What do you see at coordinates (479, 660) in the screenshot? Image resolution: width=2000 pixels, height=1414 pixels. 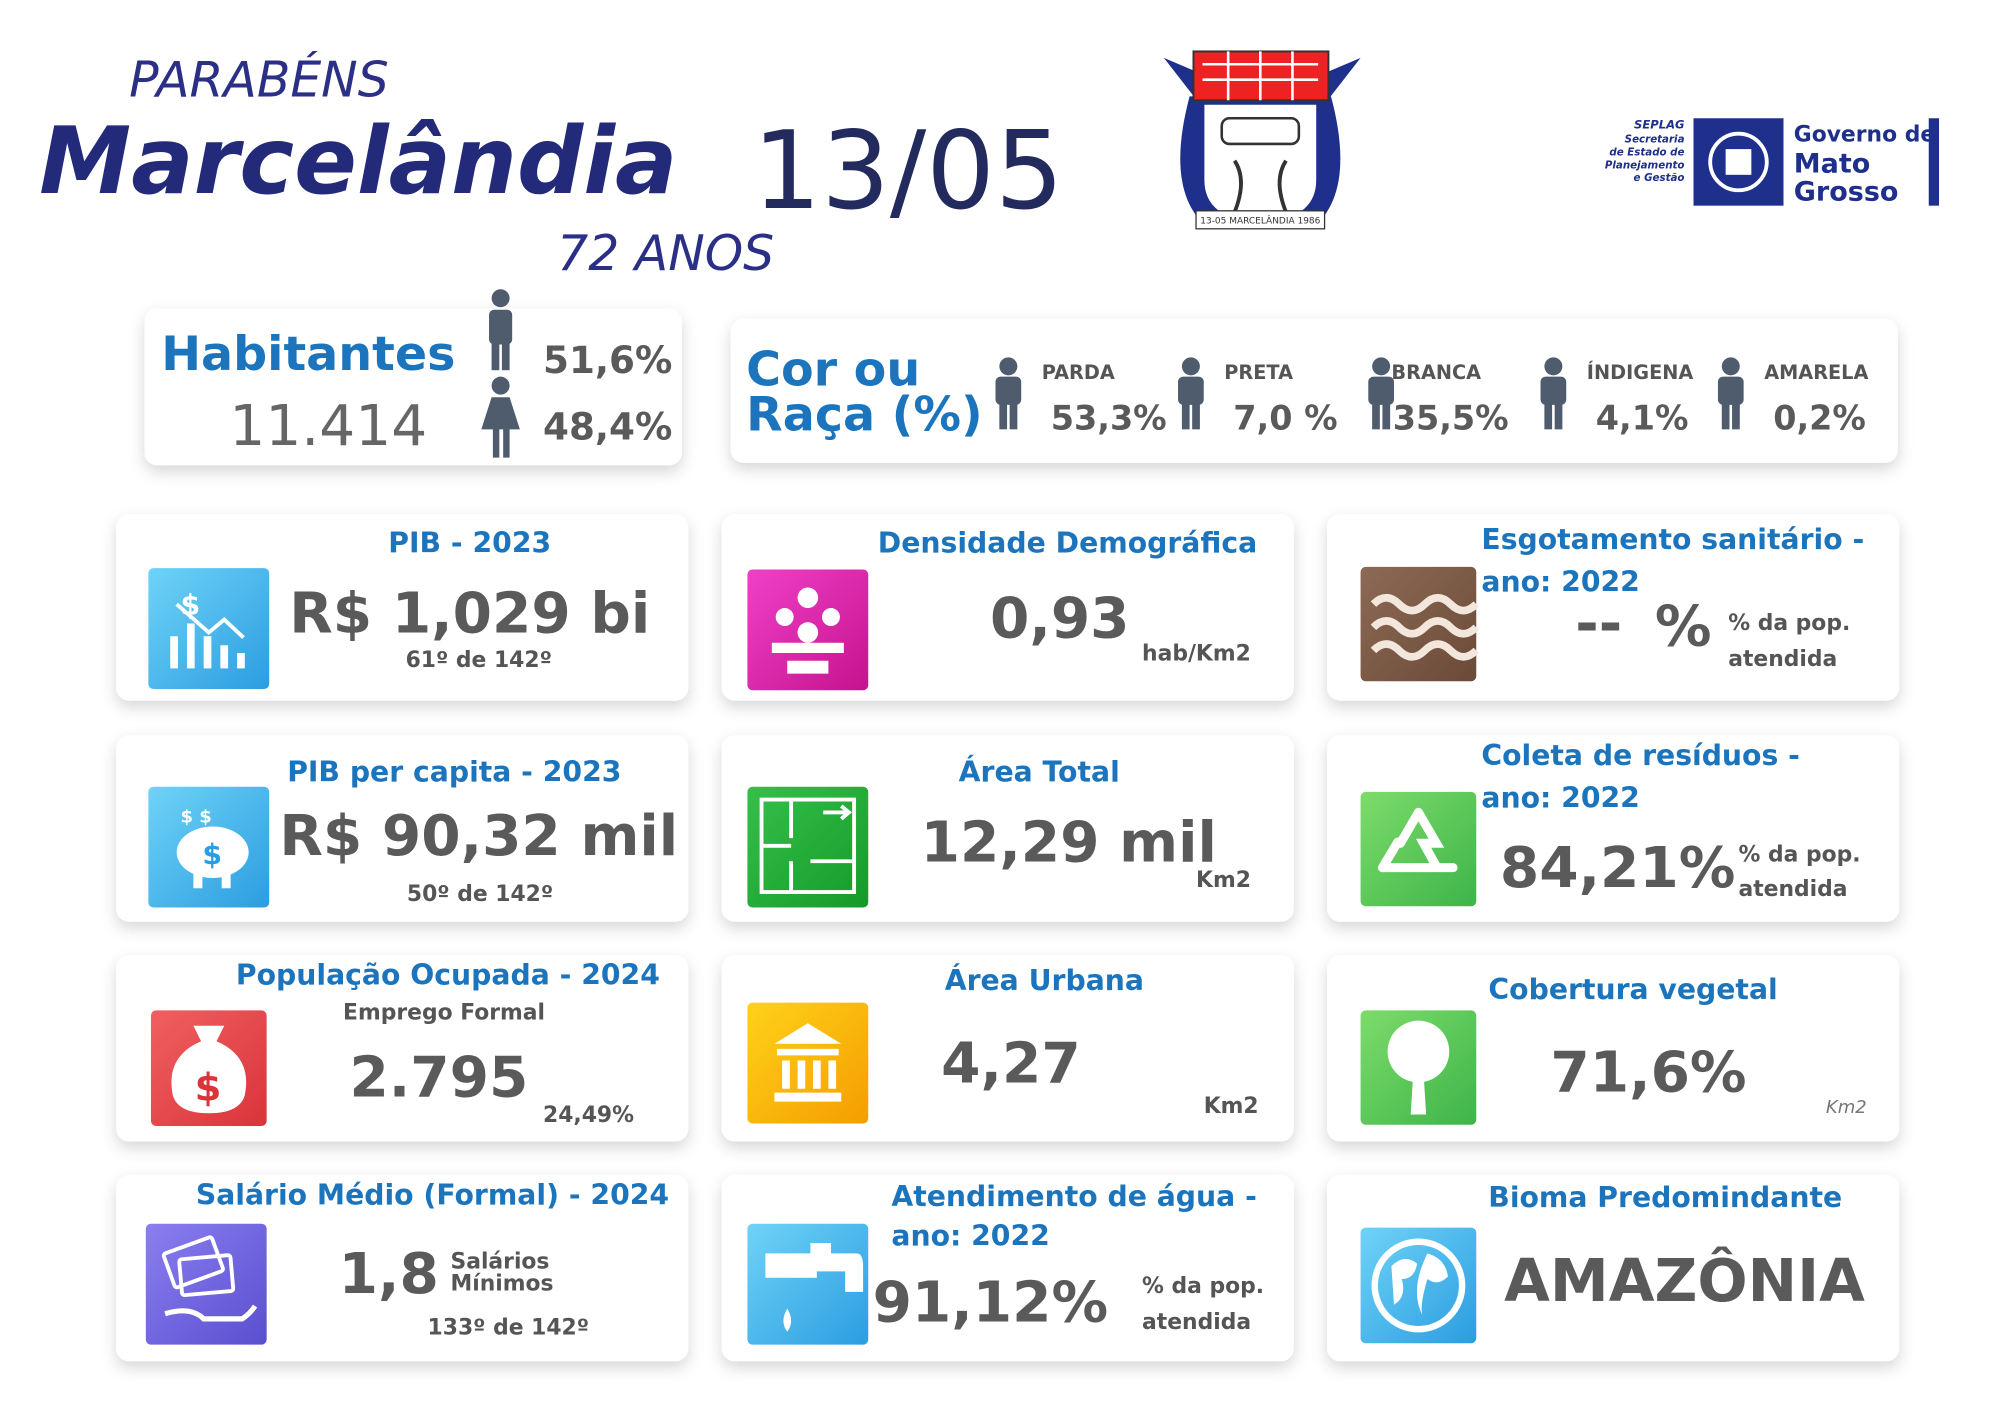 I see `card-rank: 61º de 142º` at bounding box center [479, 660].